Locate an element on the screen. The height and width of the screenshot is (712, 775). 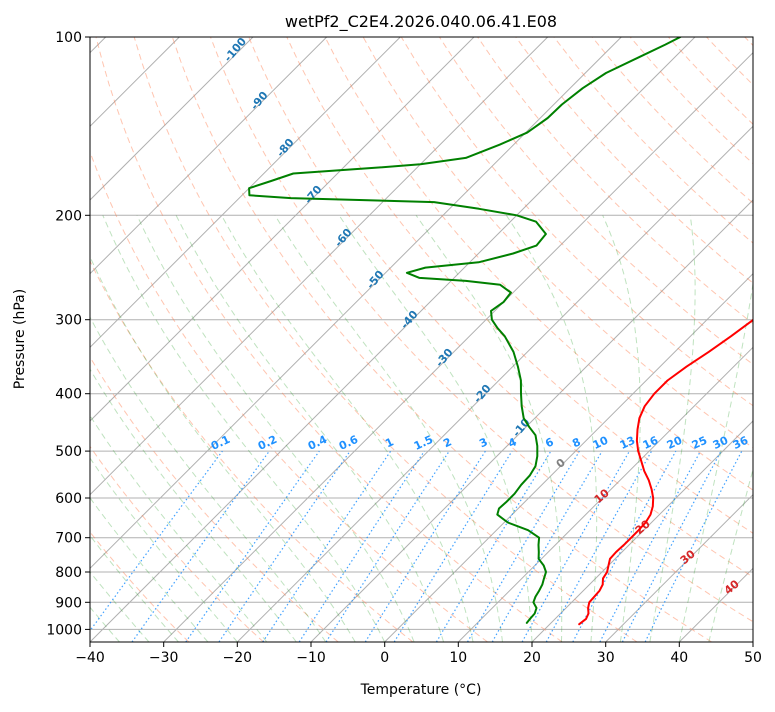
x-tick-label: −10 is located at coordinates (311, 658).